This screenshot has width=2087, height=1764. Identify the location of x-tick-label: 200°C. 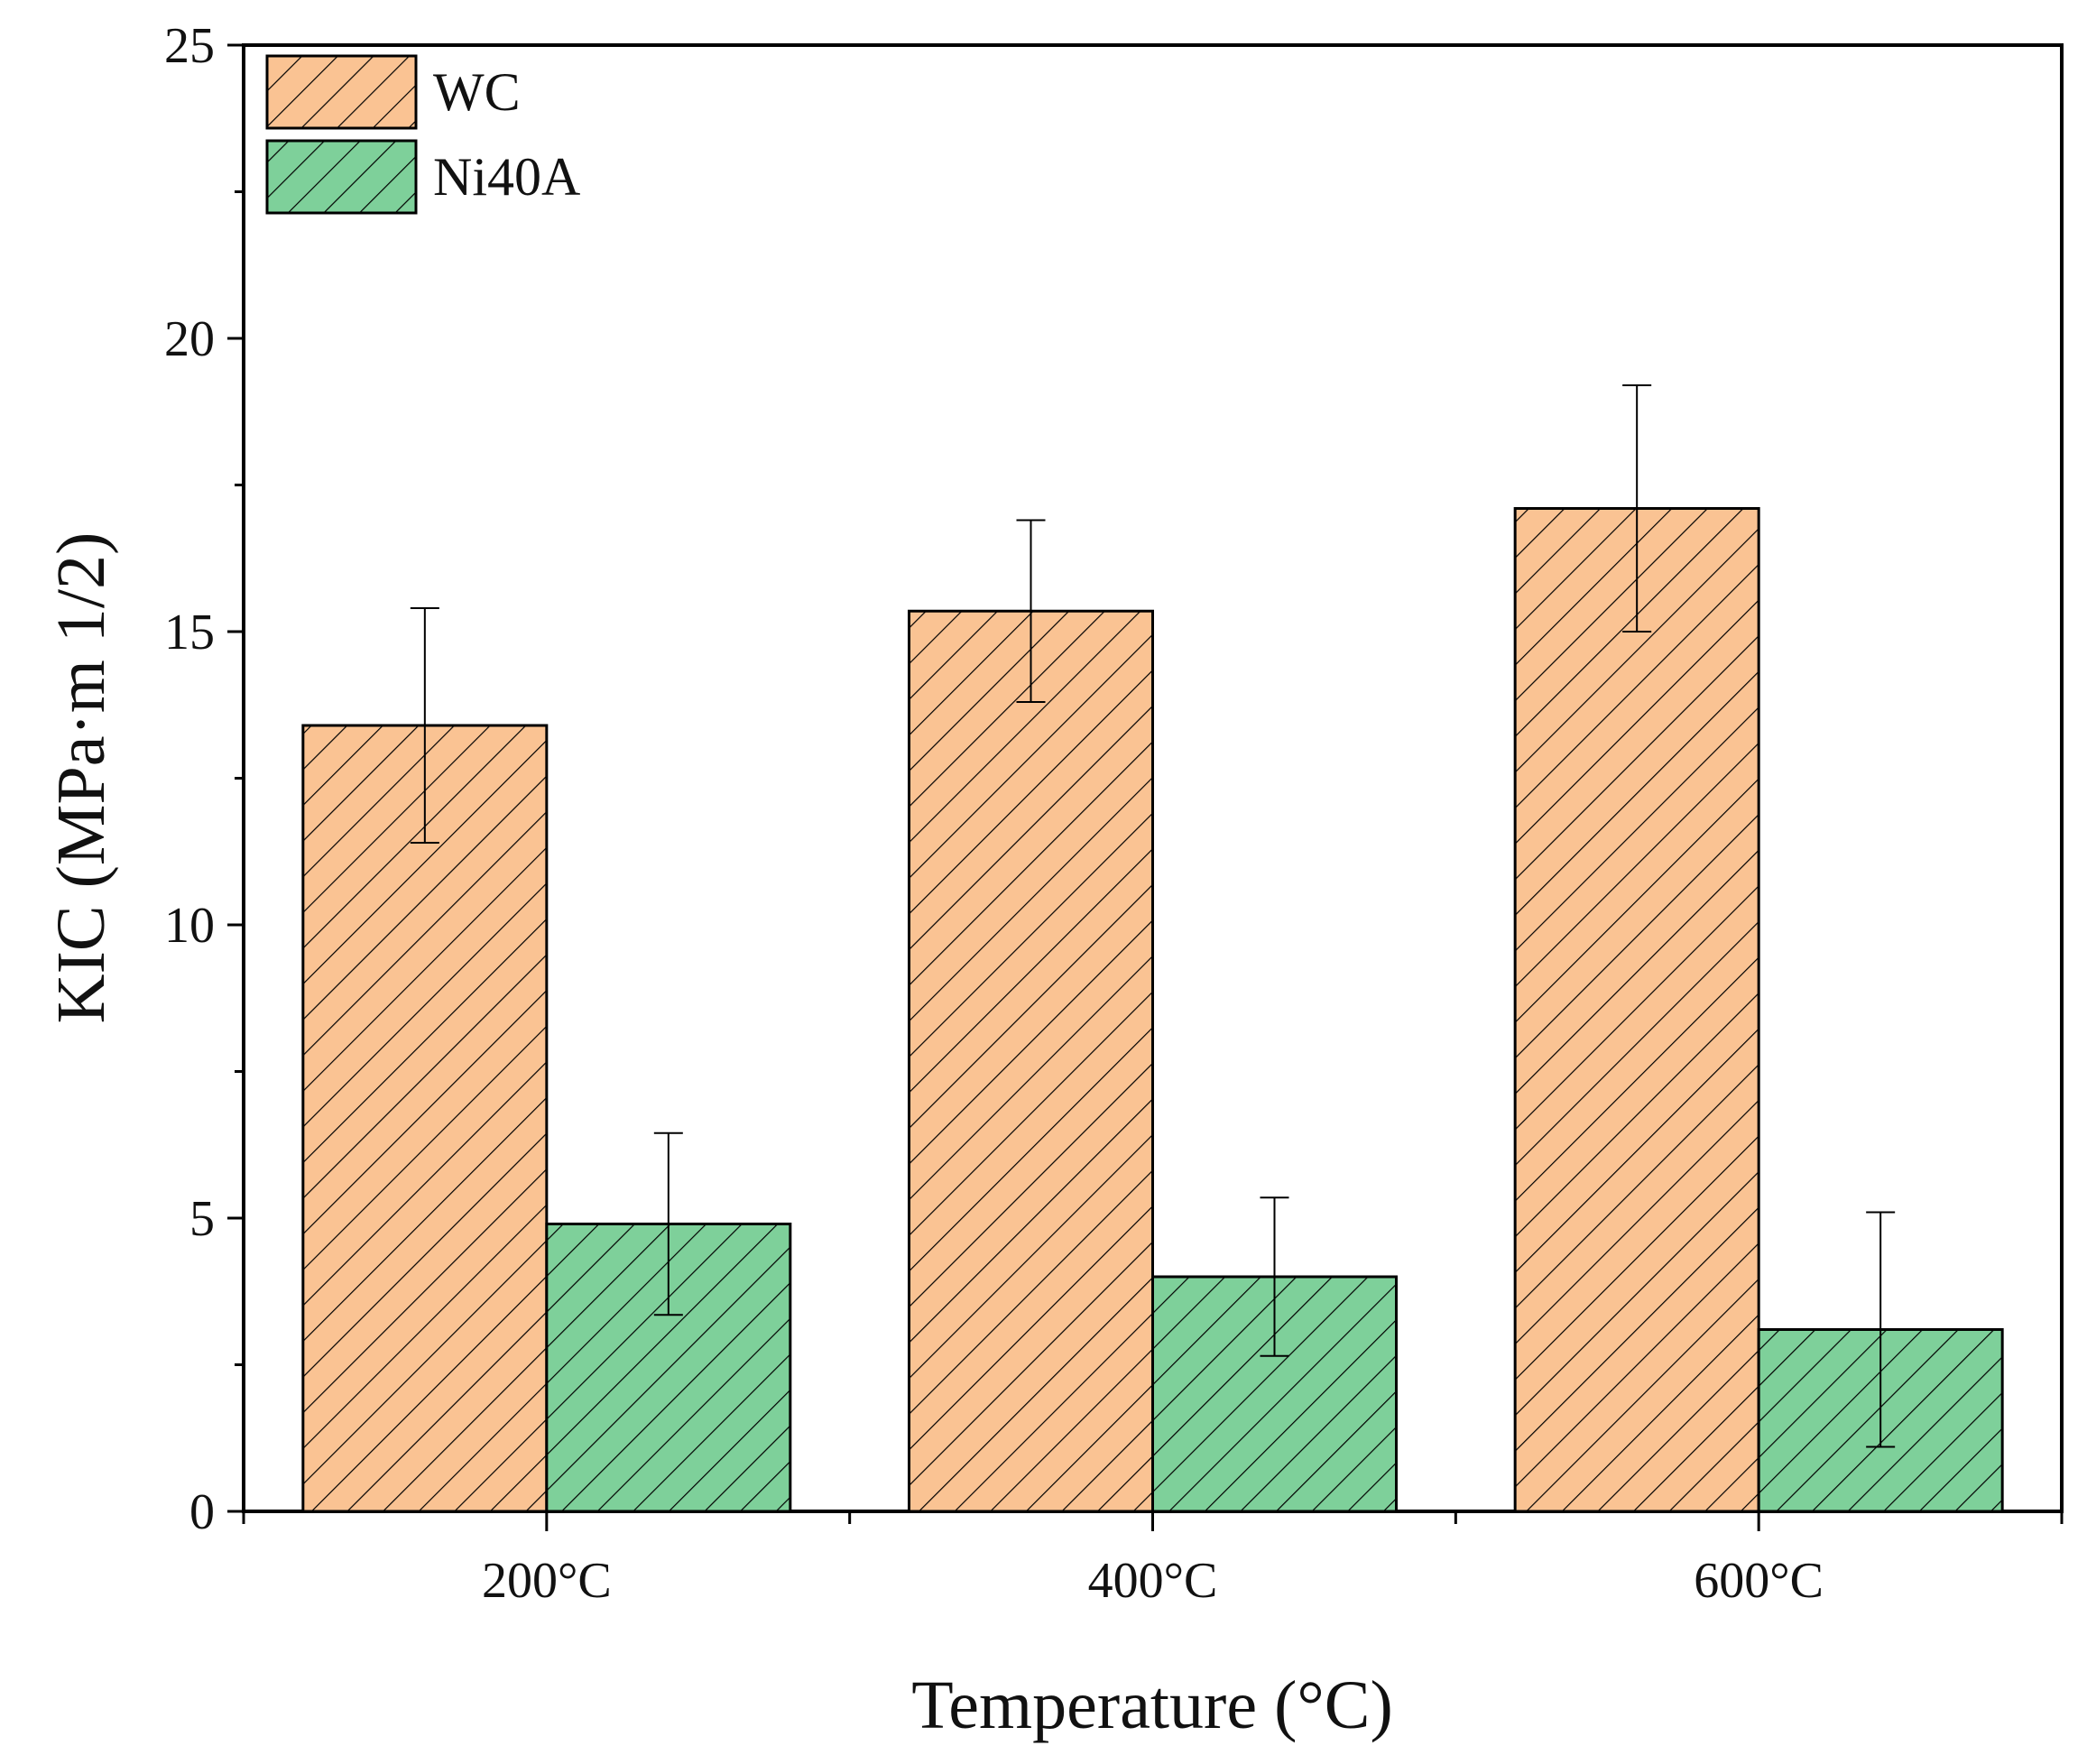
(547, 1581).